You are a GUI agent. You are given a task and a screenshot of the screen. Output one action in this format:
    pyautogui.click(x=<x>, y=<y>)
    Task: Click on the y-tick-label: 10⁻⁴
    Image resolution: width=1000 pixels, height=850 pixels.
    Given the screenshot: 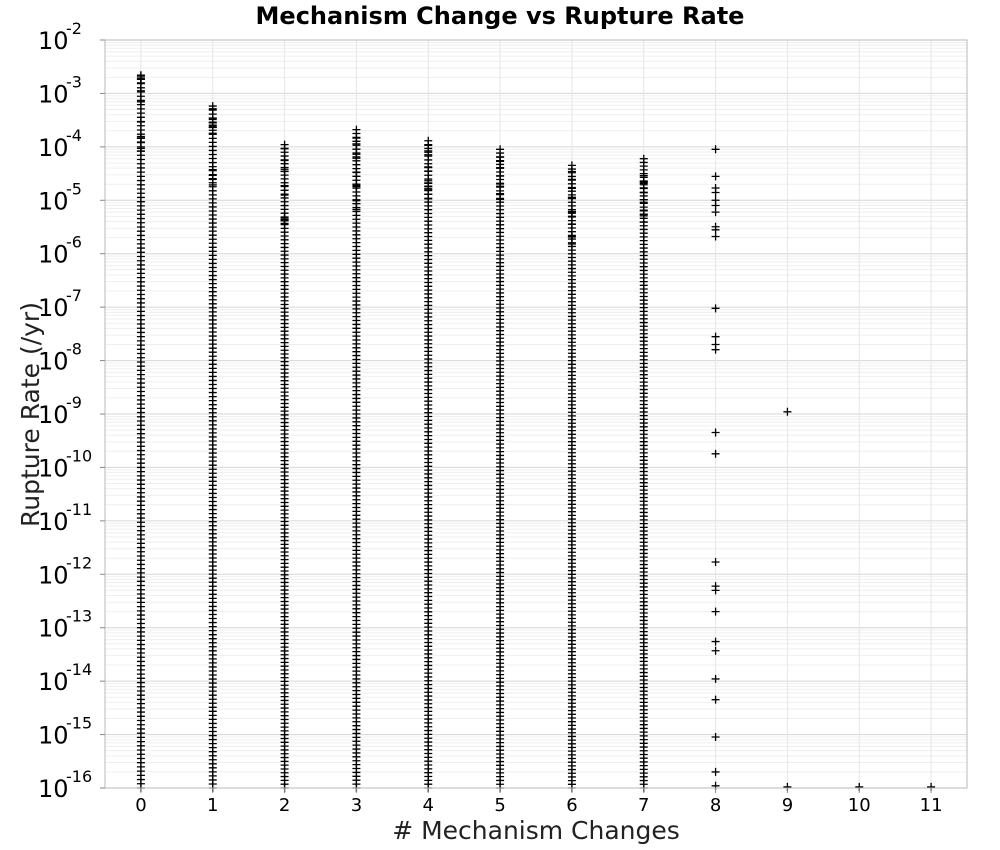 What is the action you would take?
    pyautogui.click(x=60, y=144)
    